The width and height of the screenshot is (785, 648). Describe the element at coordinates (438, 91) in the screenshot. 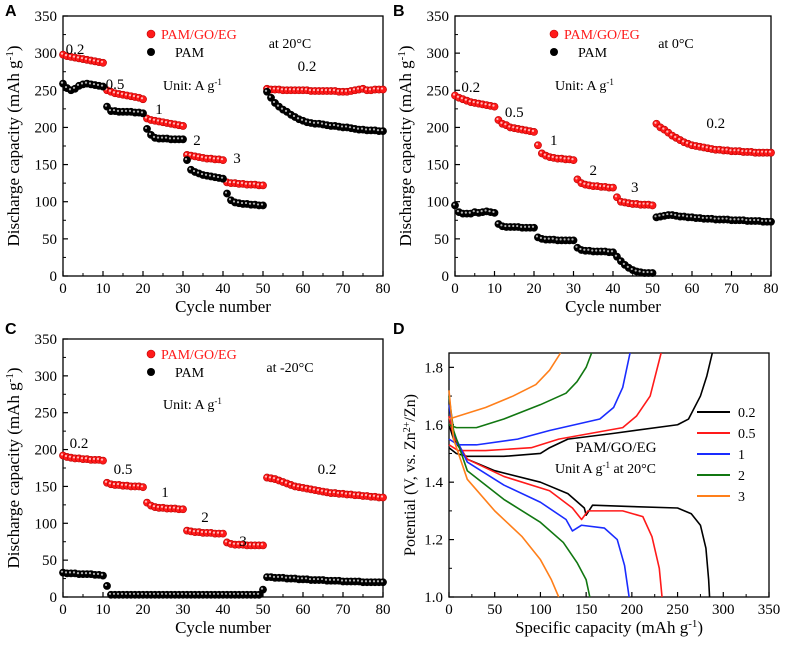

I see `y-tick-label: 250` at that location.